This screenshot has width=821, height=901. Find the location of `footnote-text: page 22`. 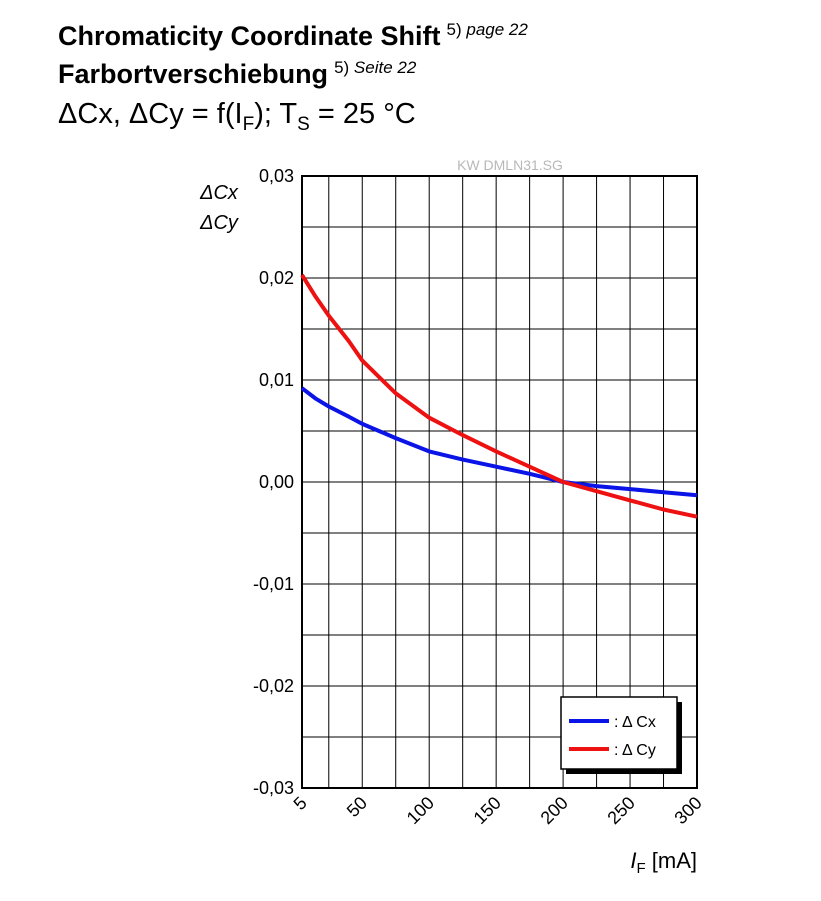

footnote-text: page 22 is located at coordinates (497, 29).